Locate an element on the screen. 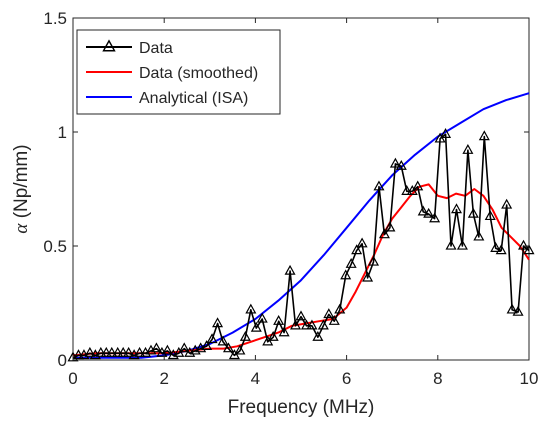  legend-items: Data Data (smoothed) Analytical (ISA) is located at coordinates (172, 73).